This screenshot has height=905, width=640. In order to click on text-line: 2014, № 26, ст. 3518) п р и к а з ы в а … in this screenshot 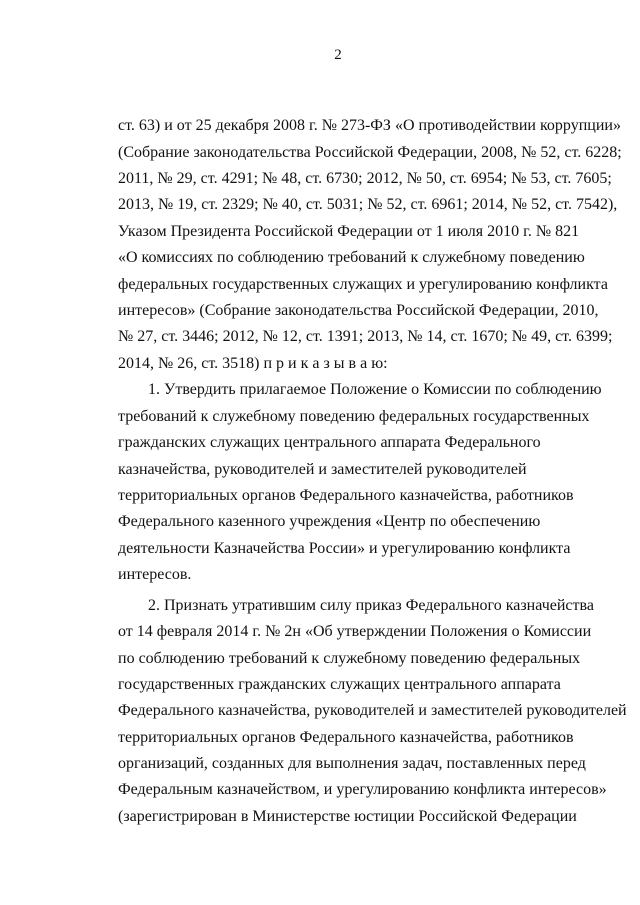, I will do `click(253, 363)`.